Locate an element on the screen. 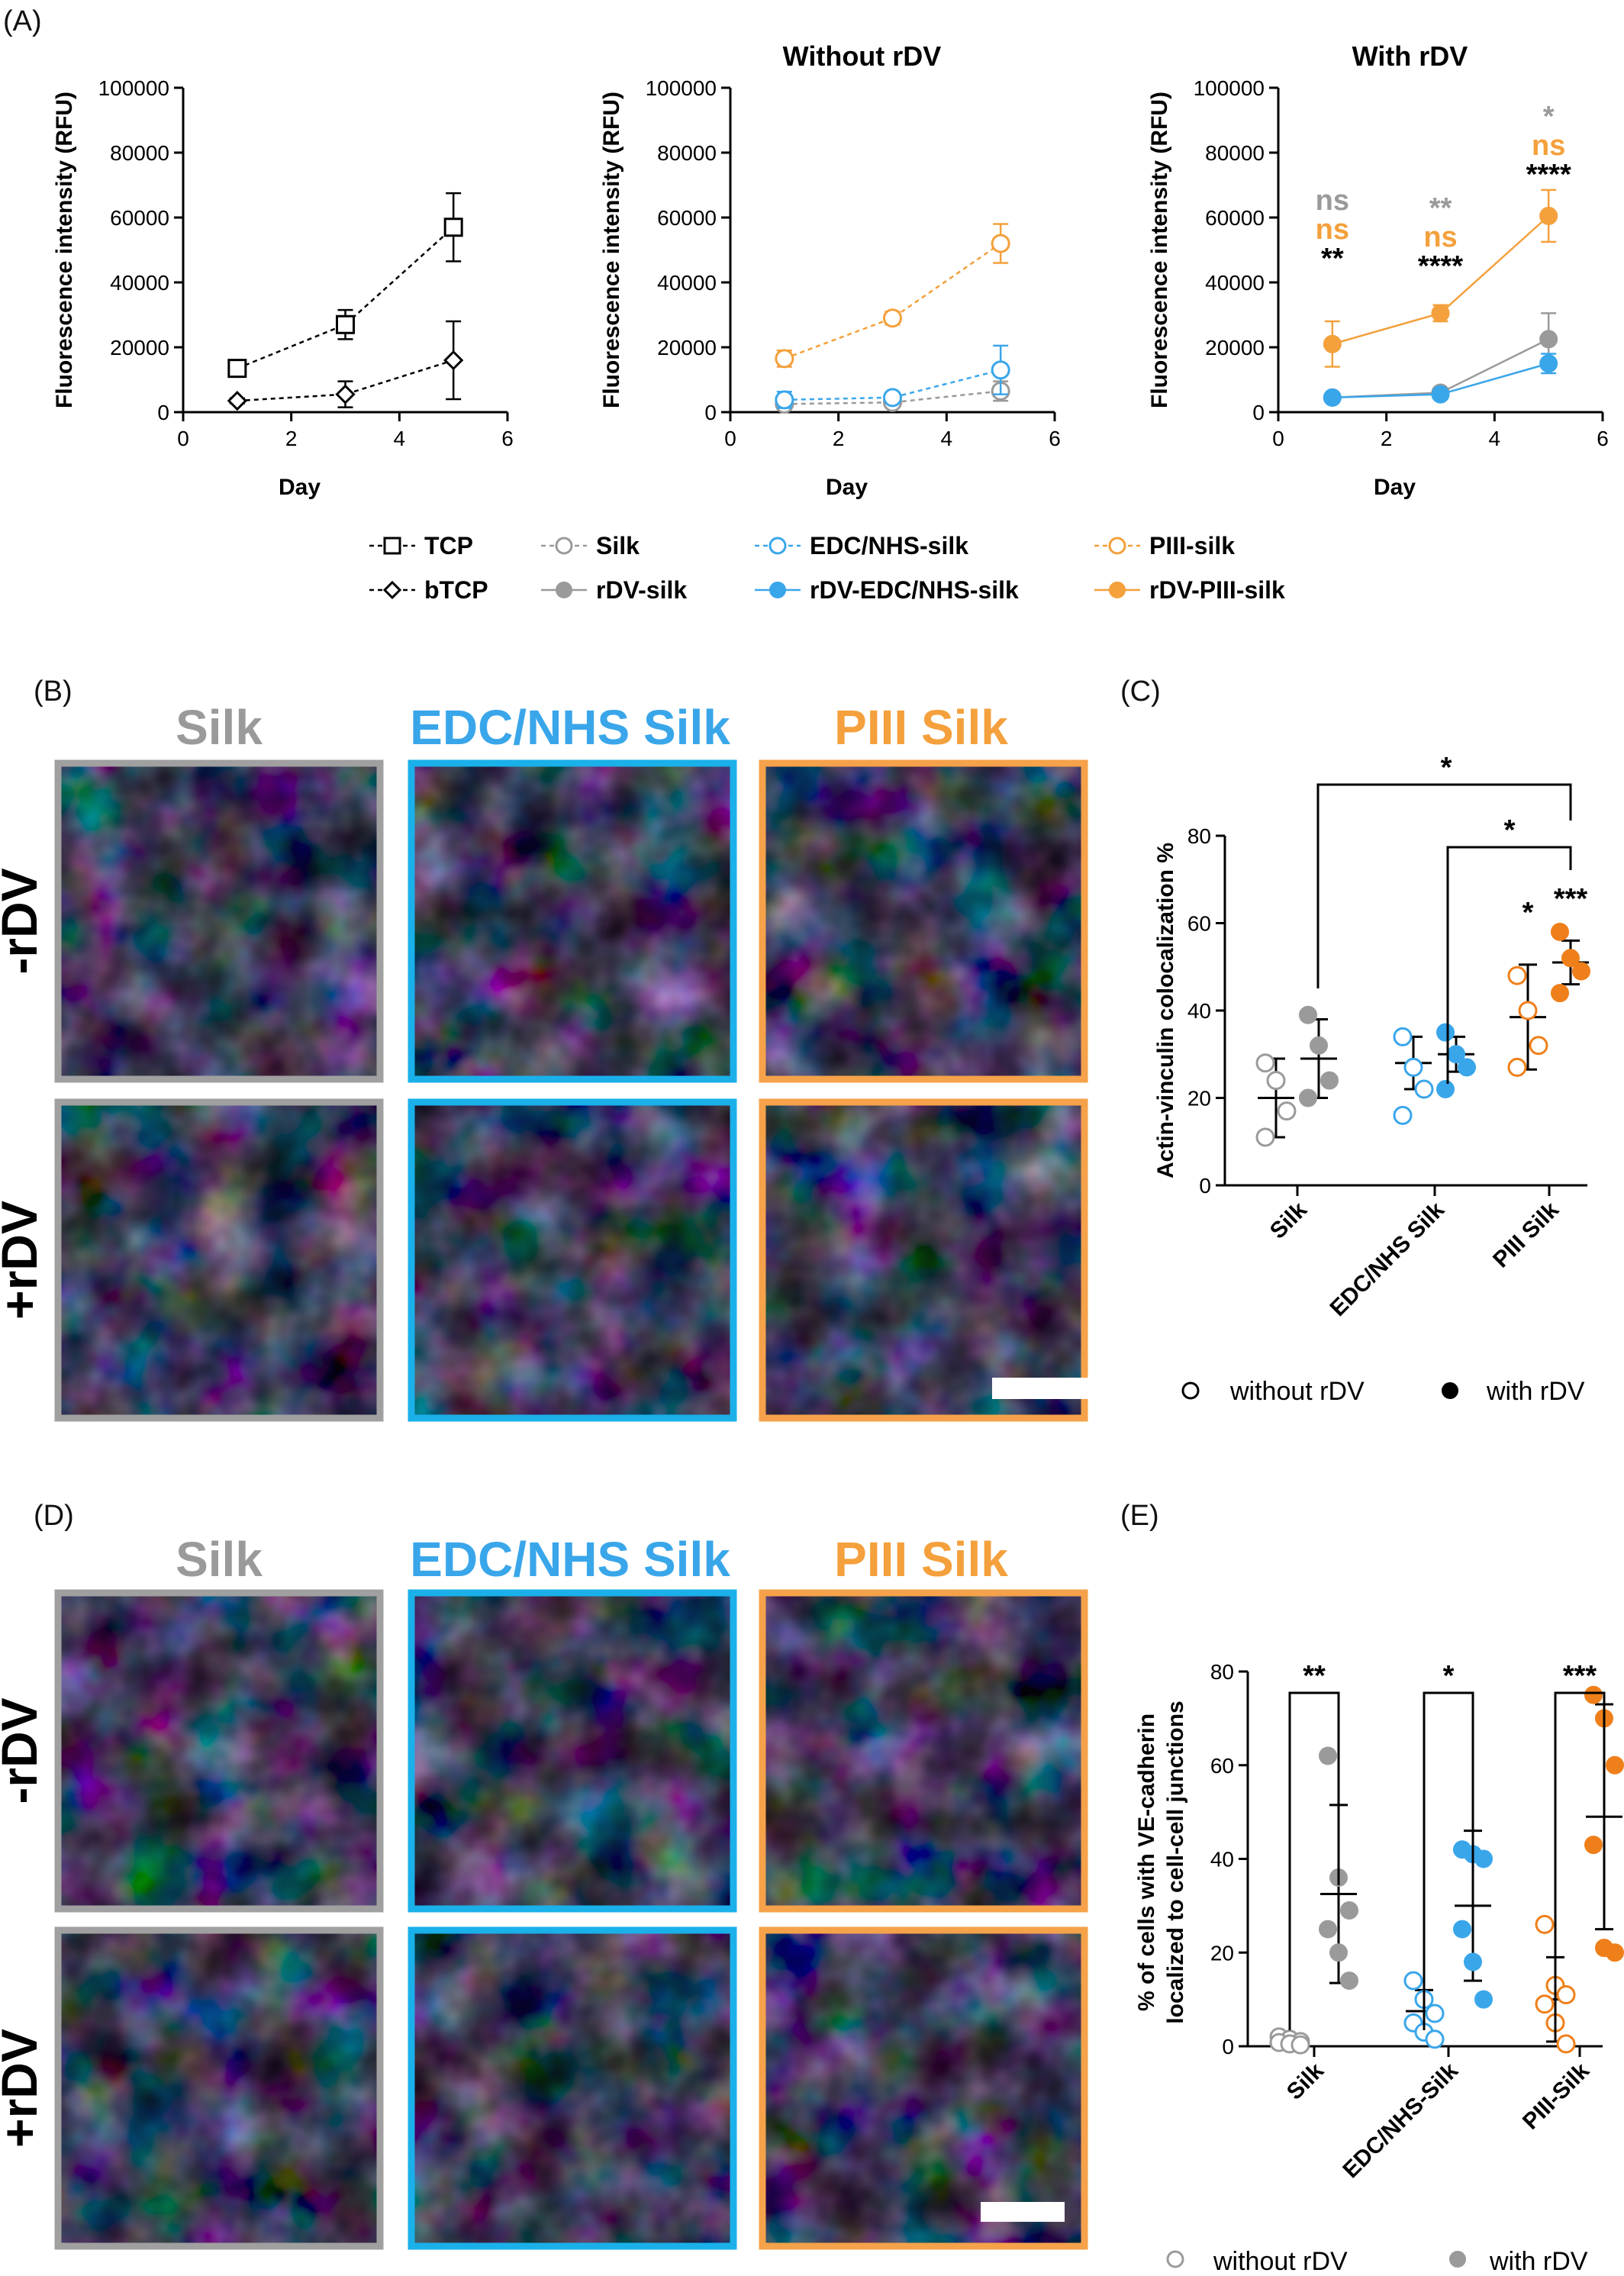 Image resolution: width=1624 pixels, height=2276 pixels. x-tick-label: 6 is located at coordinates (1603, 439).